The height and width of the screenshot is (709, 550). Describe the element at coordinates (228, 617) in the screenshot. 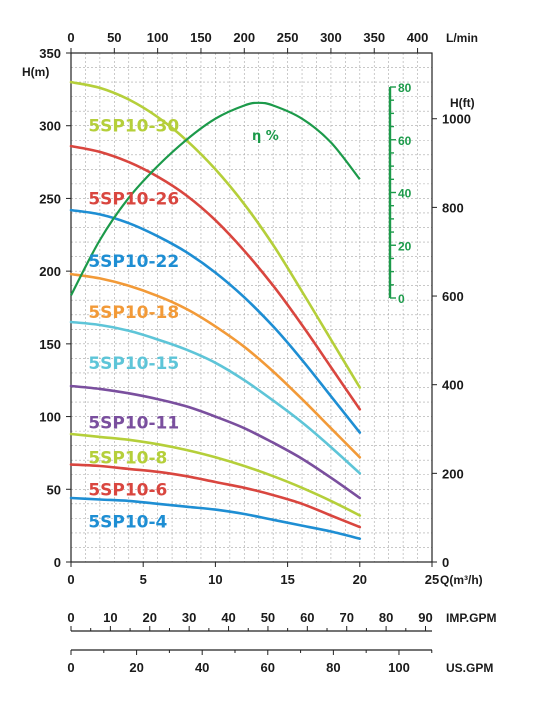

I see `imp-gpm-tick-label: 40` at that location.